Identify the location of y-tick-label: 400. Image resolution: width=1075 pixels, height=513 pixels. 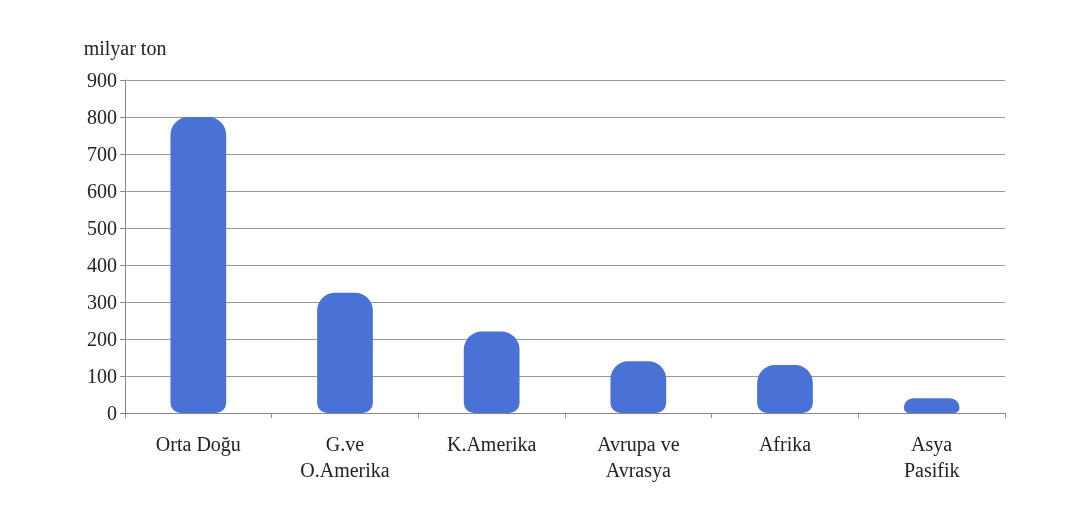
(102, 265).